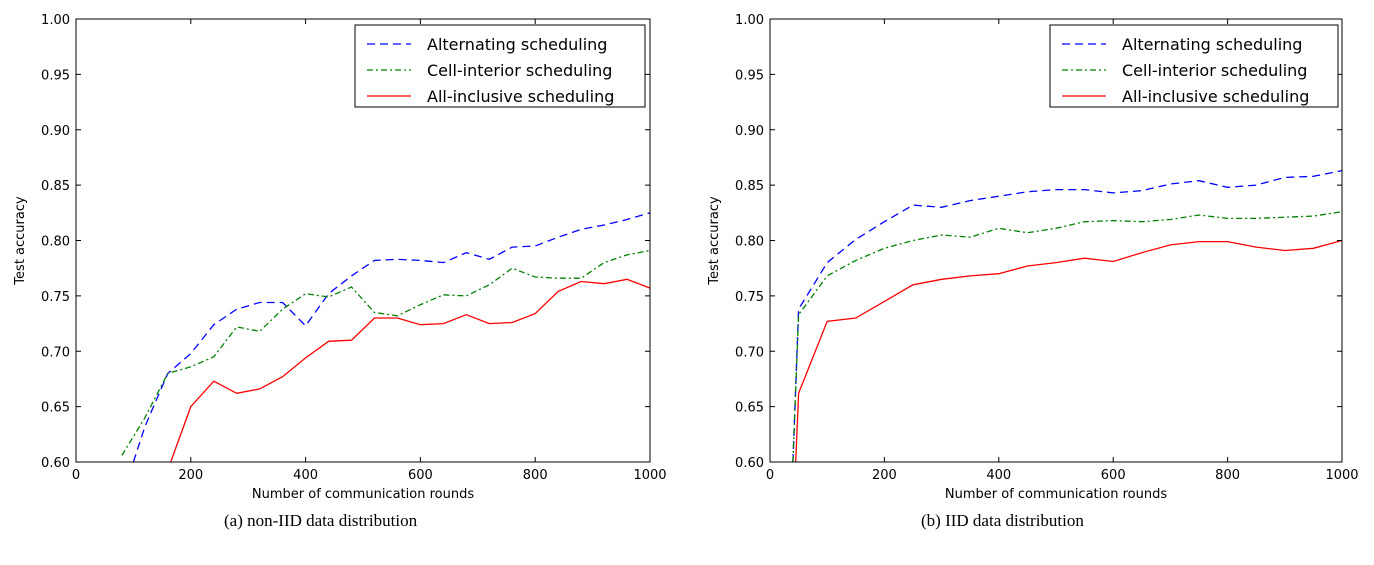 This screenshot has width=1374, height=565. I want to click on figure-caption: (a) non-IID data distribution, so click(321, 520).